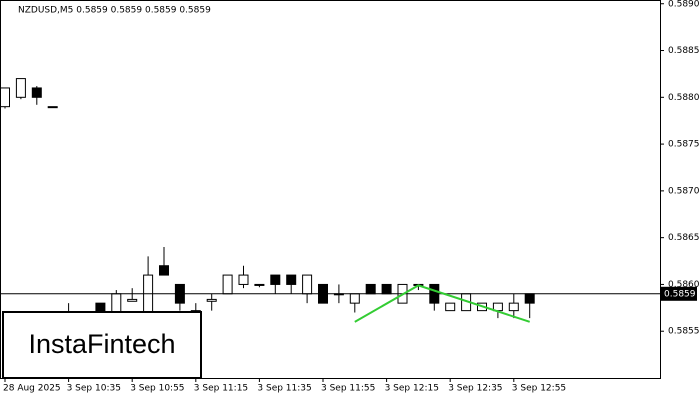 This screenshot has height=400, width=700. What do you see at coordinates (32, 389) in the screenshot?
I see `x-tick-label: 28 Aug 2025` at bounding box center [32, 389].